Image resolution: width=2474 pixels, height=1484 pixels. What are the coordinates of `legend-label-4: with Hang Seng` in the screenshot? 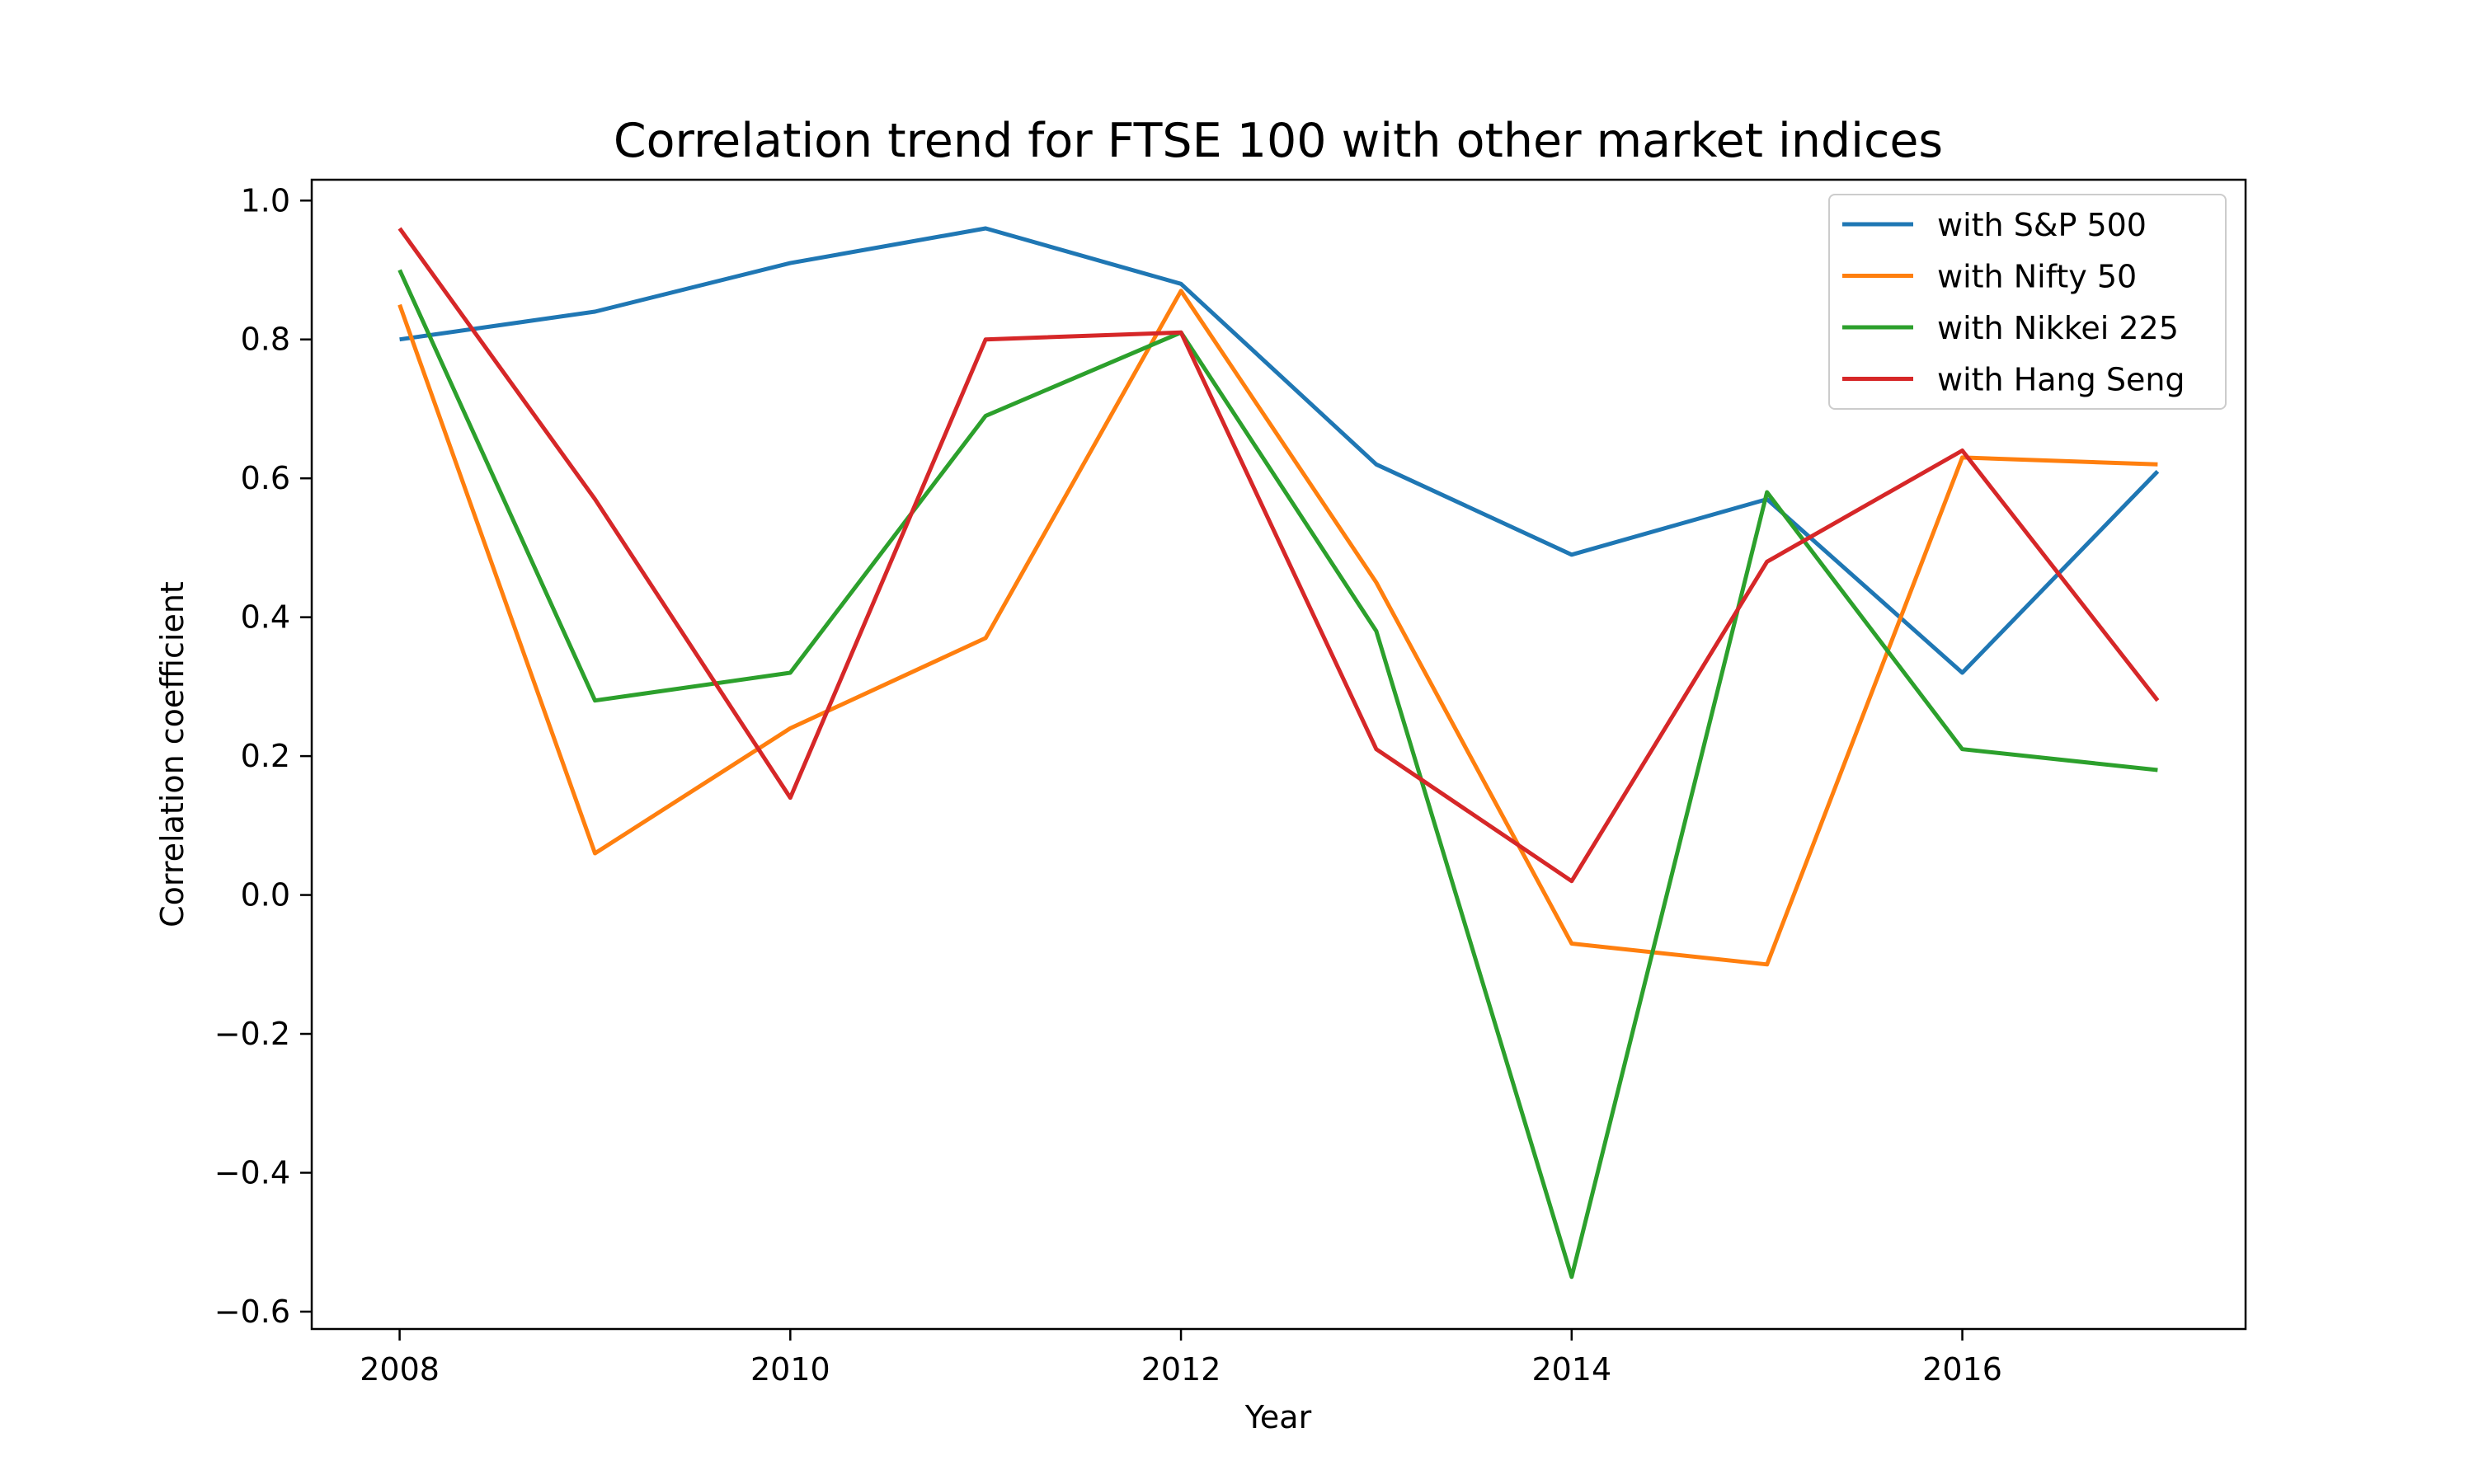 It's located at (2061, 380).